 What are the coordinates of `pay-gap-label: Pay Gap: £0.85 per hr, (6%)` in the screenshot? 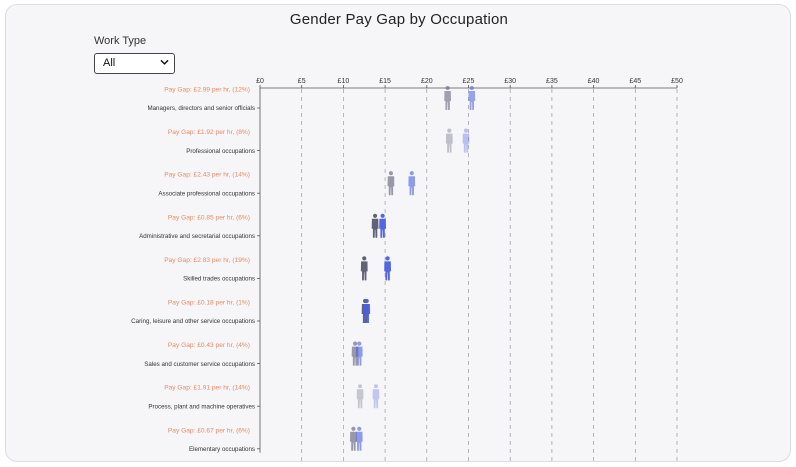 It's located at (209, 217).